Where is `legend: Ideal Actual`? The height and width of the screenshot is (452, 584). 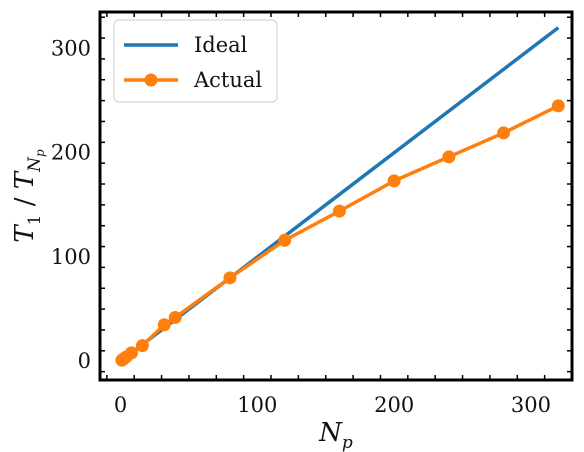
legend: Ideal Actual is located at coordinates (195, 61).